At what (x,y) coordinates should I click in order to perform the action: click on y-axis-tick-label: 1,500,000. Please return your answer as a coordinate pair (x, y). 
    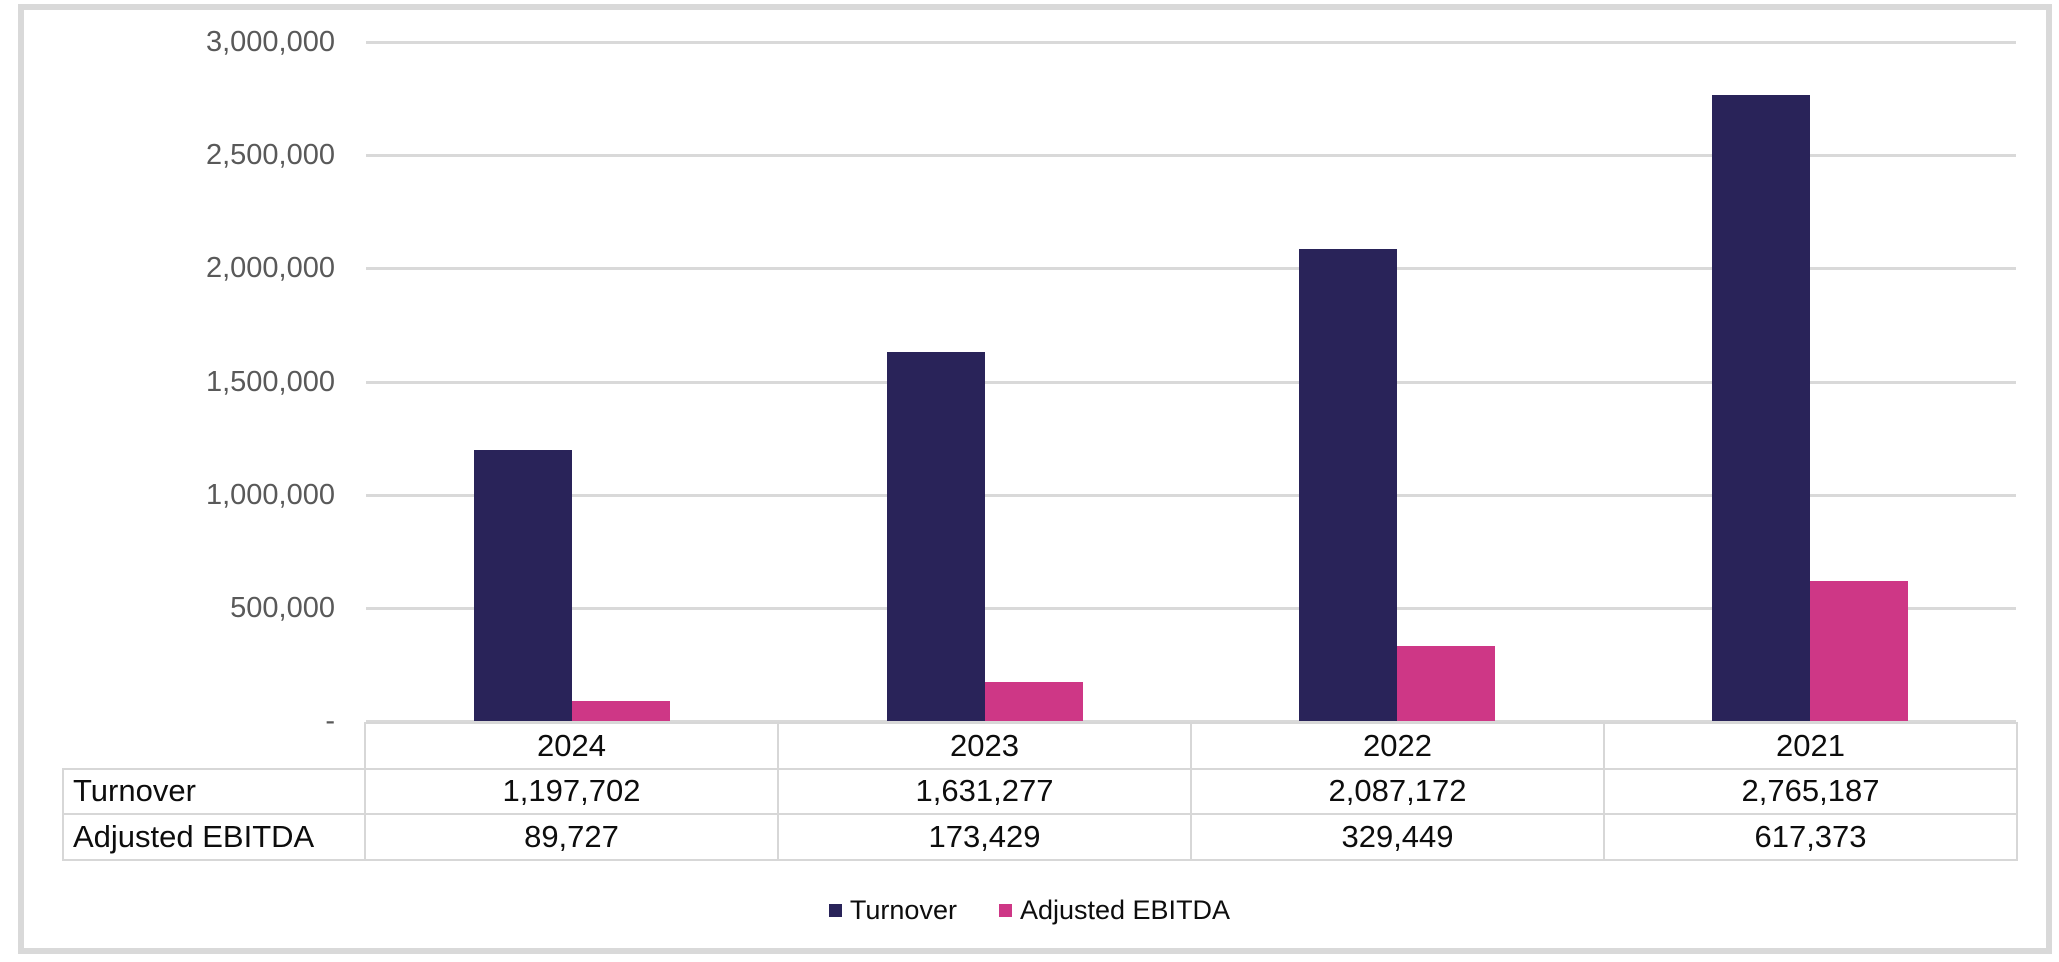
    Looking at the image, I should click on (270, 381).